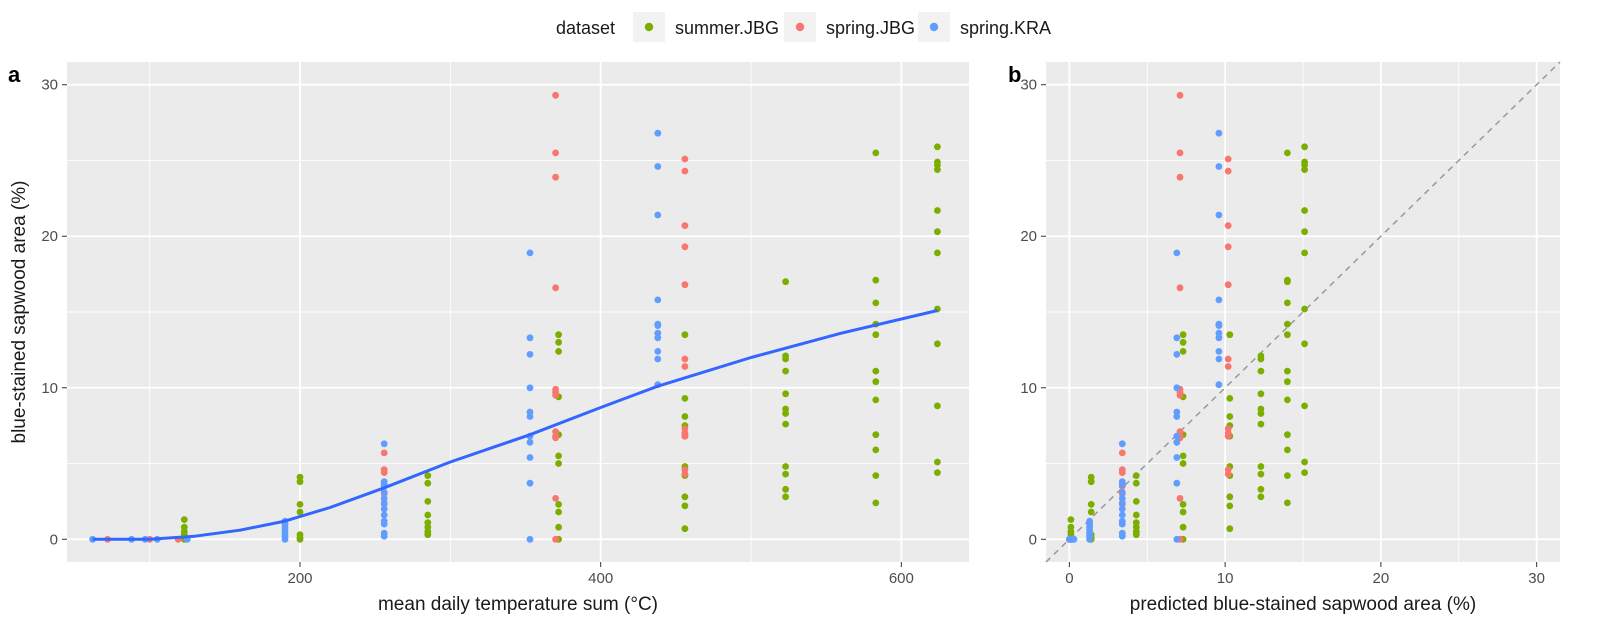  Describe the element at coordinates (800, 27) in the screenshot. I see `legend-swatch-spring-jbg` at that location.